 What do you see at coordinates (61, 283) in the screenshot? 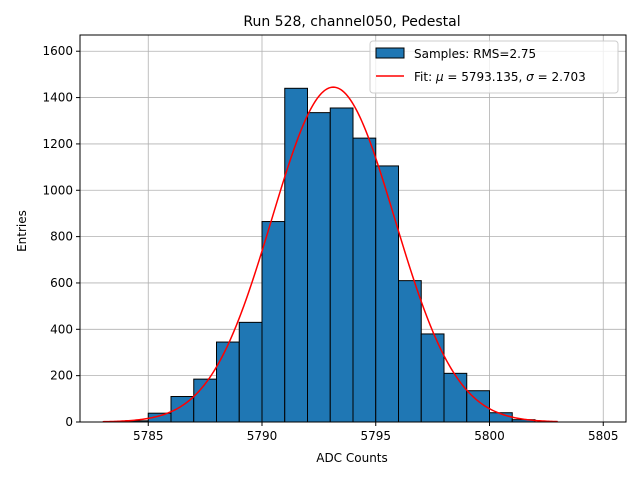
I see `y-tick-label: 600` at bounding box center [61, 283].